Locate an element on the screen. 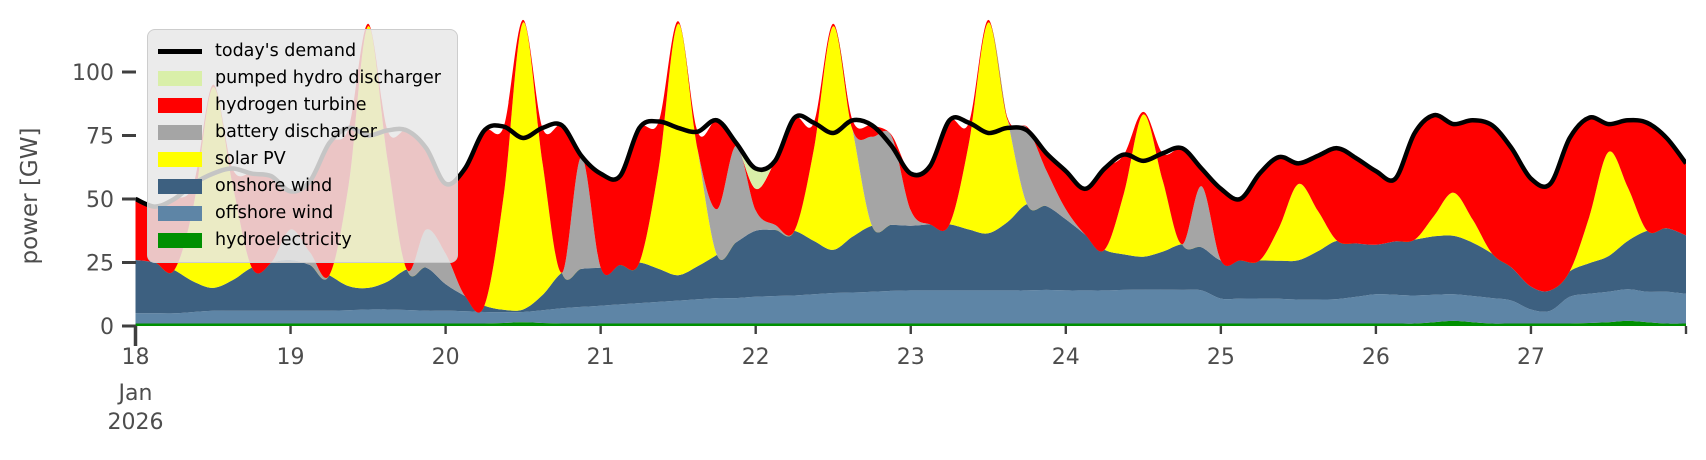 This screenshot has height=460, width=1706. legend-line-swatch is located at coordinates (180, 51).